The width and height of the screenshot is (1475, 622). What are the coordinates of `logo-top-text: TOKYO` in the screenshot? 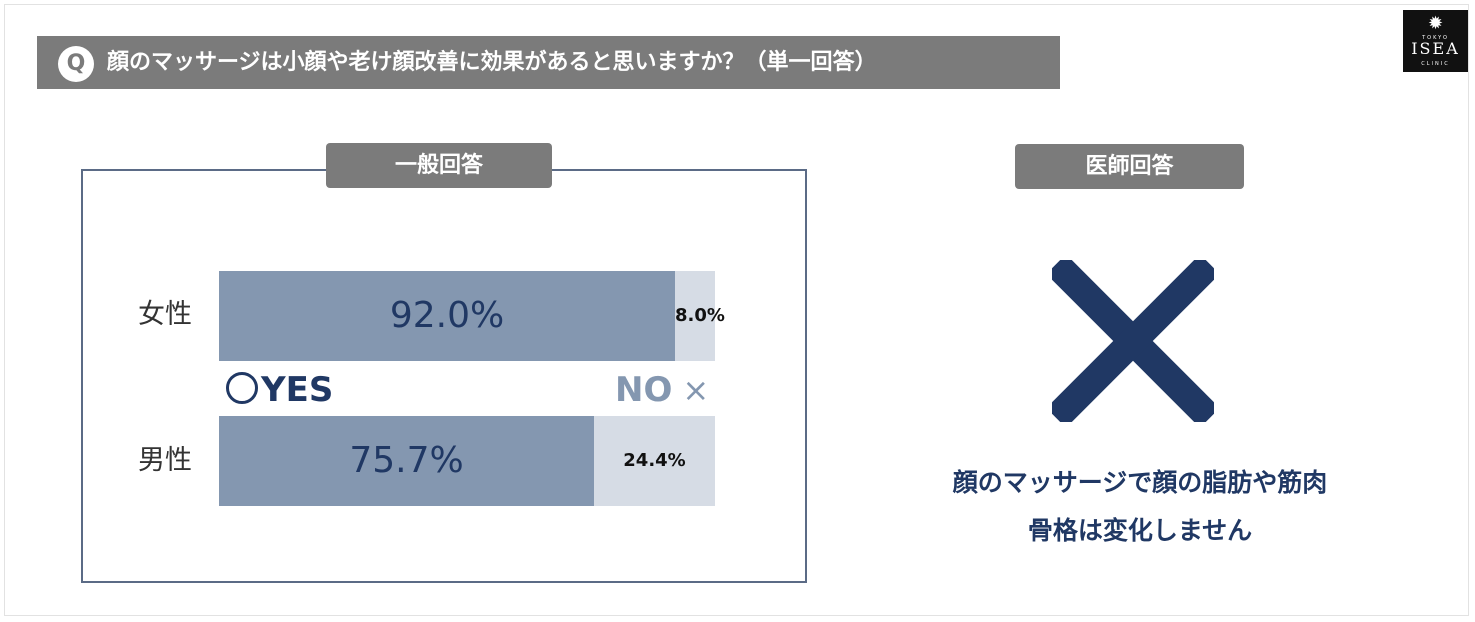 It's located at (1435, 38).